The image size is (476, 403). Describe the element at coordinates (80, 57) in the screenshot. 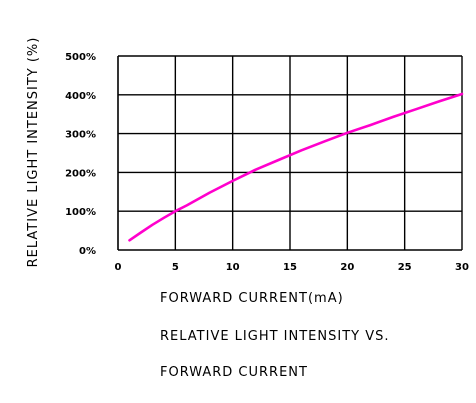

I see `y-tick-label: 500%` at that location.